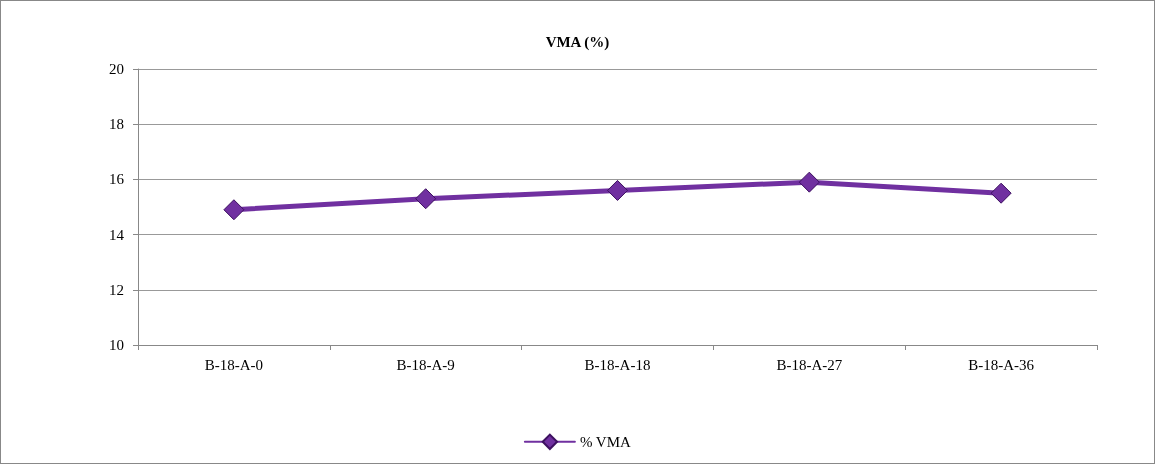  Describe the element at coordinates (116, 69) in the screenshot. I see `y-tick-label: 20` at that location.